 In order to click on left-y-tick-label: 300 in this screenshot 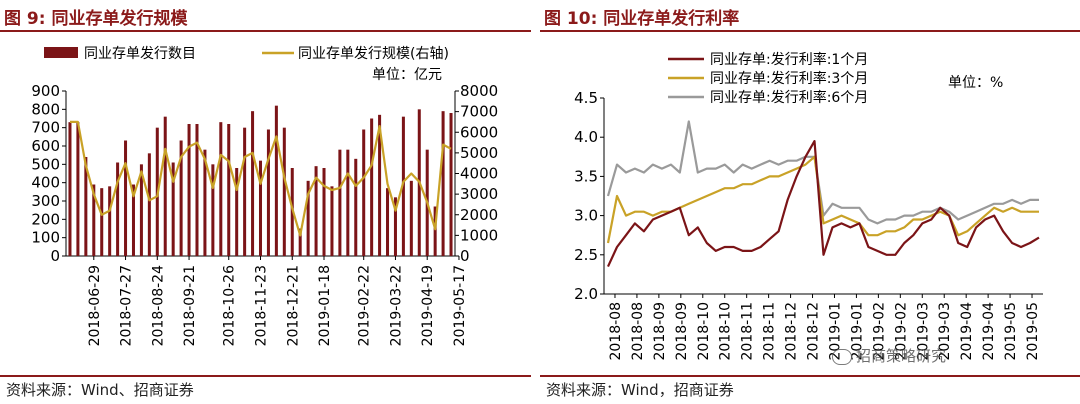, I will do `click(45, 201)`.